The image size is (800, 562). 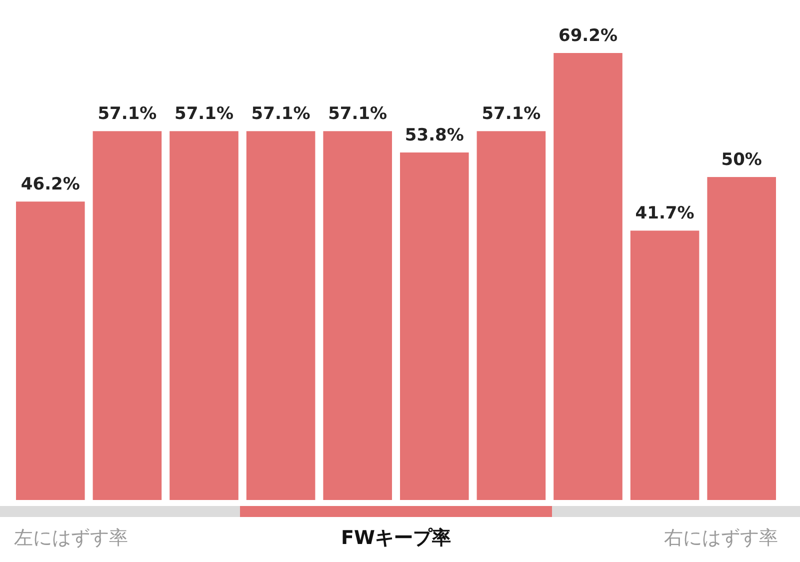 What do you see at coordinates (71, 538) in the screenshot?
I see `text: 左にはずす率` at bounding box center [71, 538].